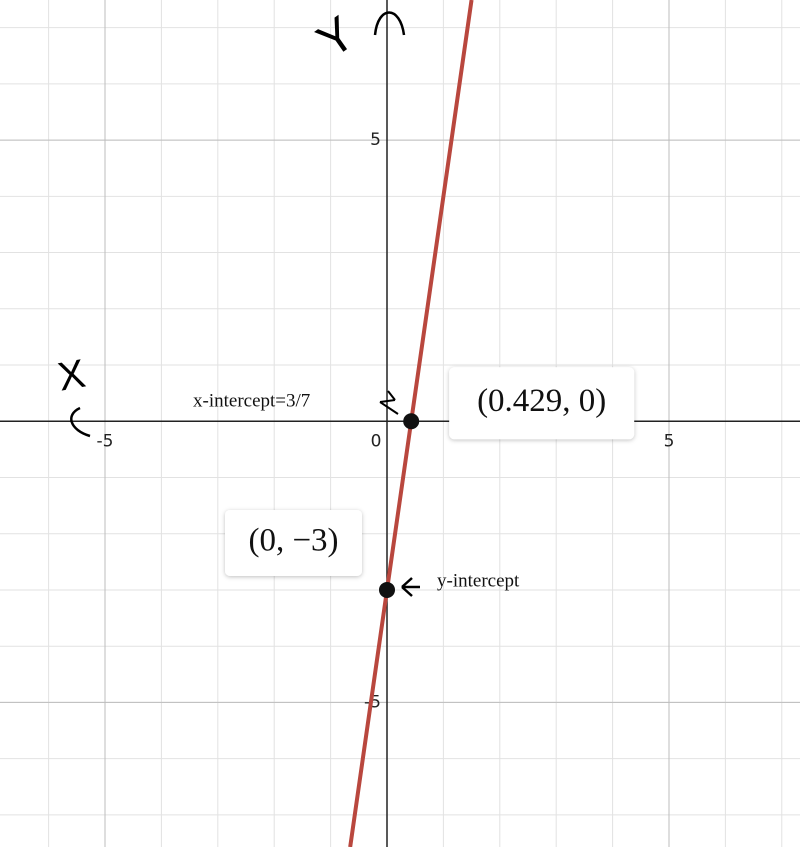  What do you see at coordinates (375, 140) in the screenshot?
I see `y-tick-label: 5` at bounding box center [375, 140].